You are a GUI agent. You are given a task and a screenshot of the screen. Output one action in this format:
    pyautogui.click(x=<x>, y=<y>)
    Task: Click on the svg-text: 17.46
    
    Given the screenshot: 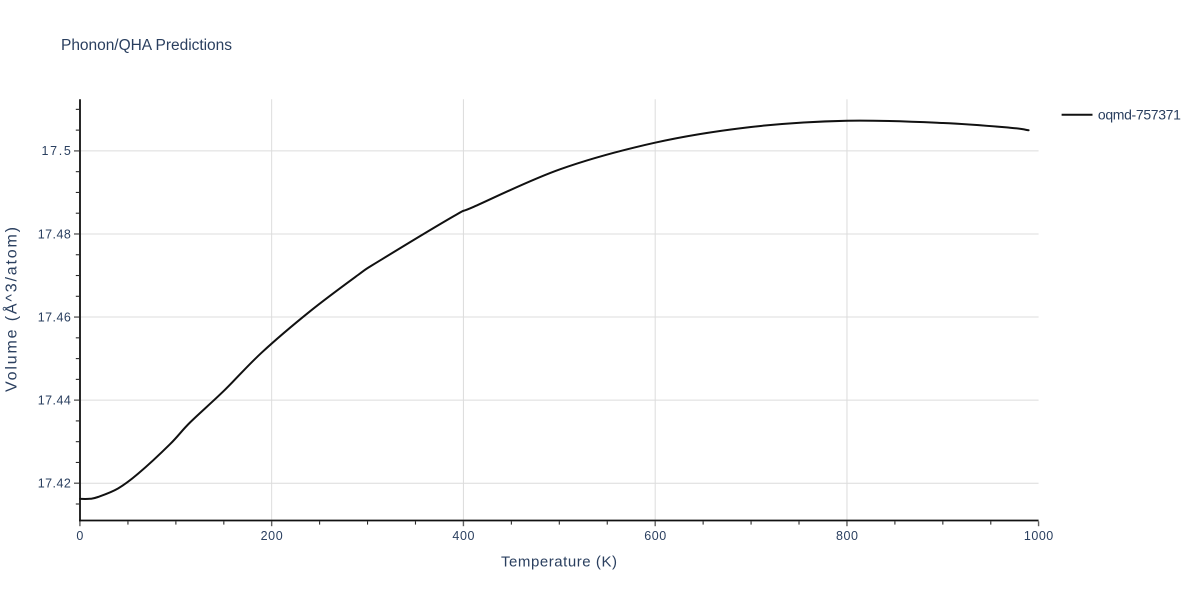 What is the action you would take?
    pyautogui.click(x=54, y=317)
    